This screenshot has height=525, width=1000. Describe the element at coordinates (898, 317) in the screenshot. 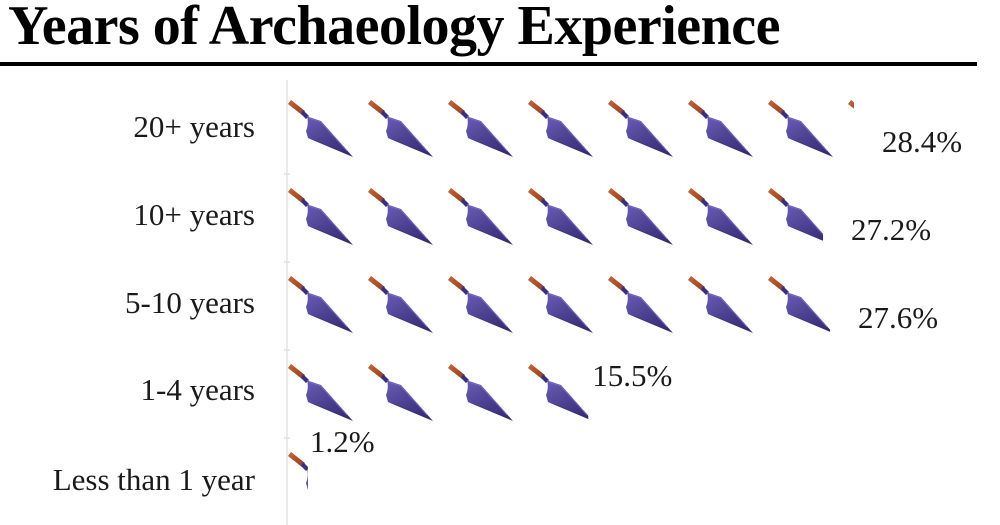

I see `value-label: 27.6%` at that location.